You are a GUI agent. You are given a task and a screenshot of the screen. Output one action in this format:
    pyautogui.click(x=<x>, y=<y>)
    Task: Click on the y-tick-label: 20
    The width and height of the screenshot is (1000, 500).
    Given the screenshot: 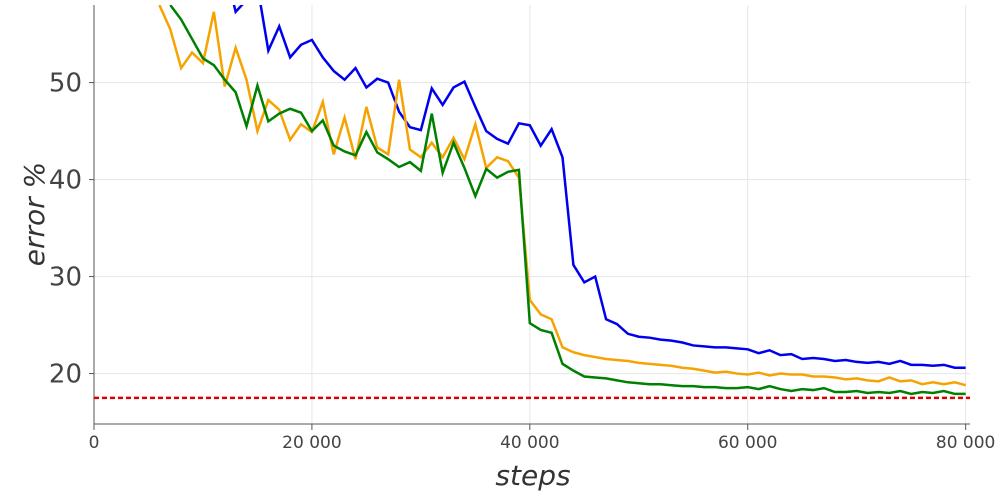 What is the action you would take?
    pyautogui.click(x=65, y=375)
    